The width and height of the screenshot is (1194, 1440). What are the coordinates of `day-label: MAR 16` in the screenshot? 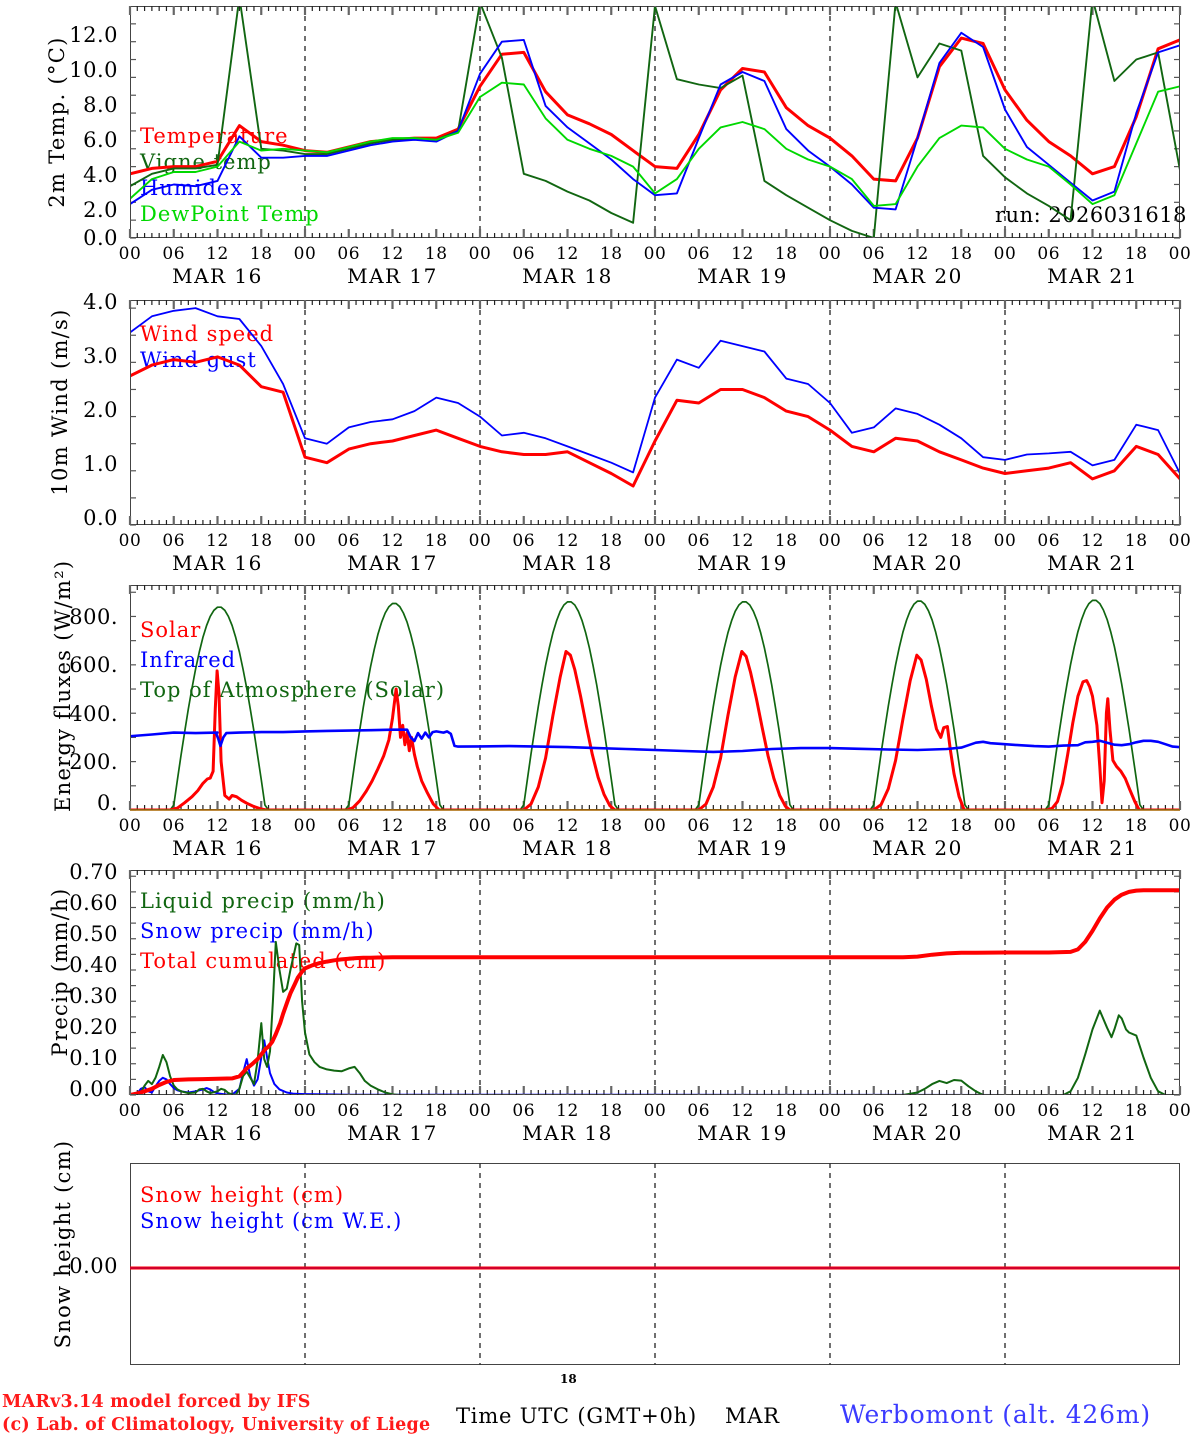 It's located at (217, 563).